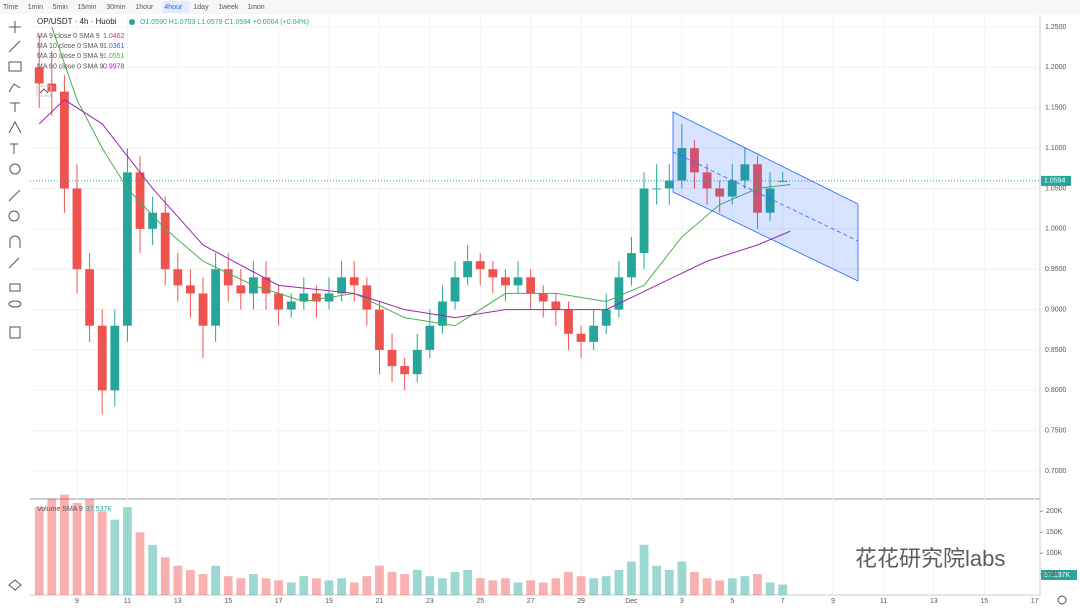 This screenshot has width=1080, height=612. I want to click on interval-button: 1week, so click(228, 7).